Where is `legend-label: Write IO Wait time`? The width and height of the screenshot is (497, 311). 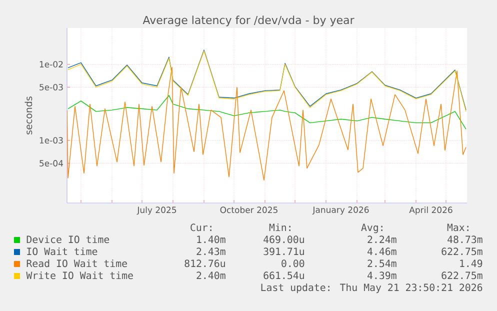 legend-label: Write IO Wait time is located at coordinates (79, 275).